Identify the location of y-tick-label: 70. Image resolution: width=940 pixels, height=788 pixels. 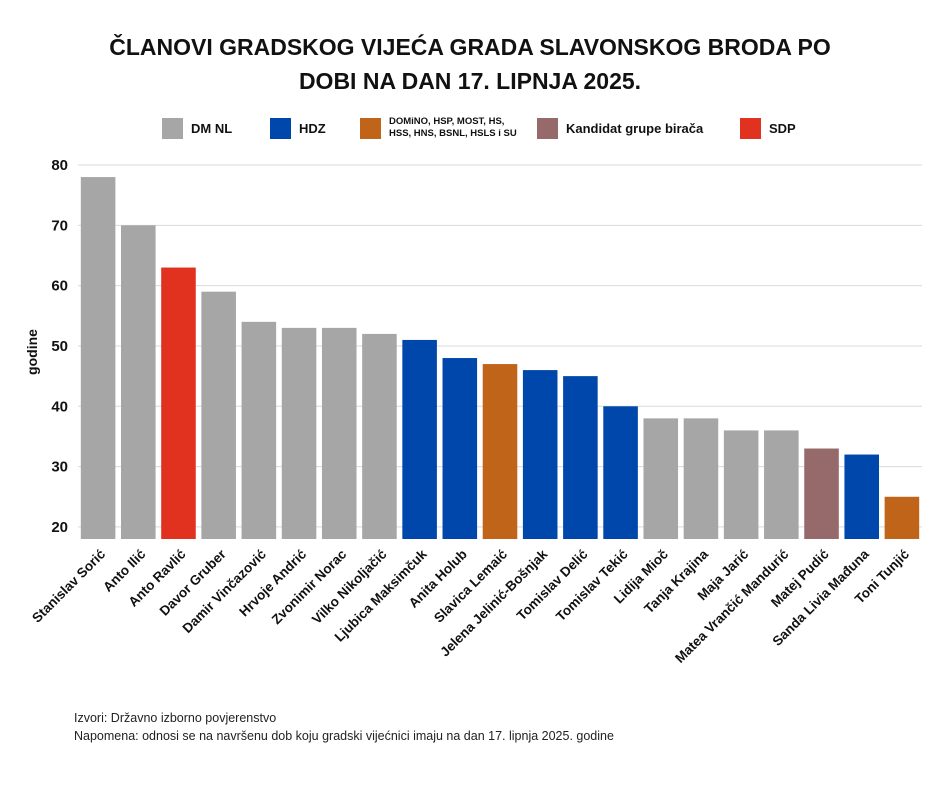
(59, 225).